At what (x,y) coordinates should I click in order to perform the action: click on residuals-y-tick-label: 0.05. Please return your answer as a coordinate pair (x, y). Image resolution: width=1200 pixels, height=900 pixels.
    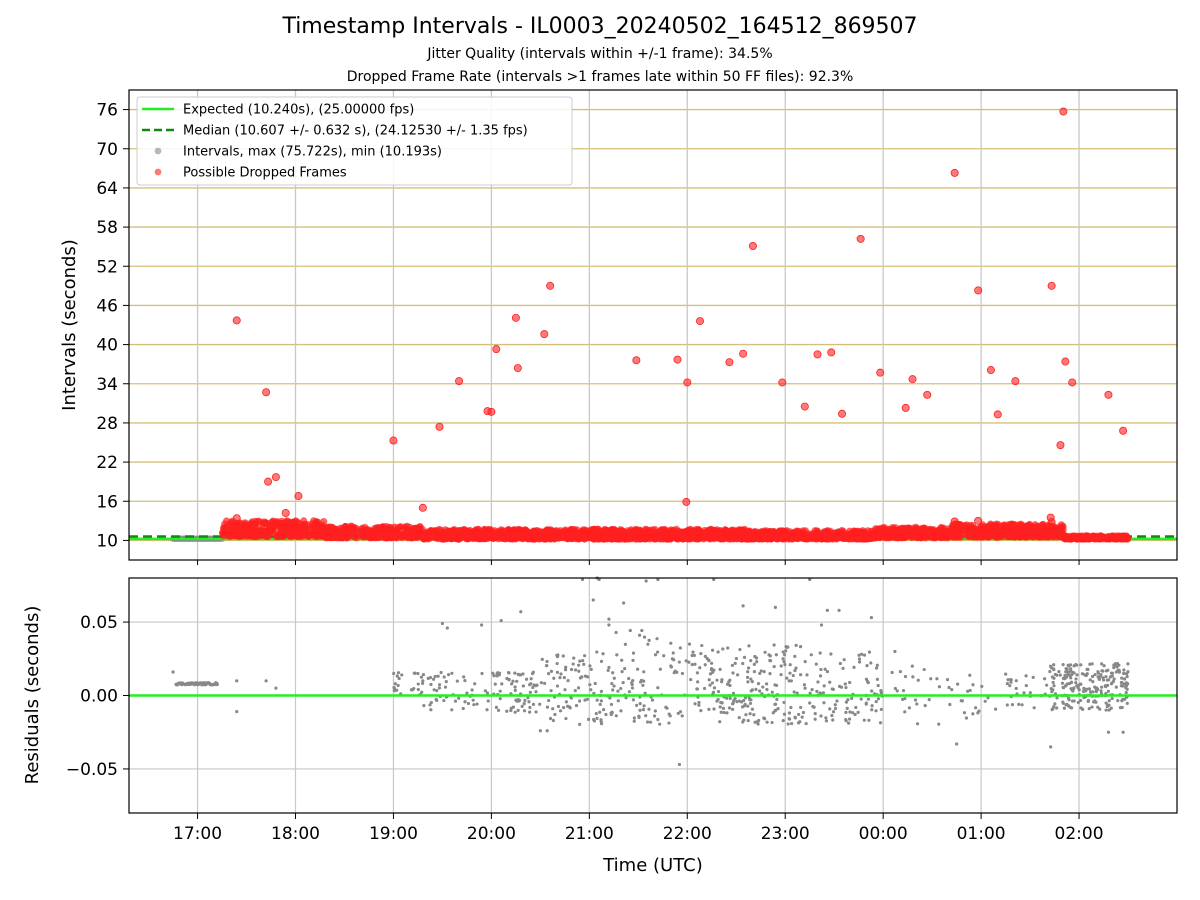
    Looking at the image, I should click on (99, 623).